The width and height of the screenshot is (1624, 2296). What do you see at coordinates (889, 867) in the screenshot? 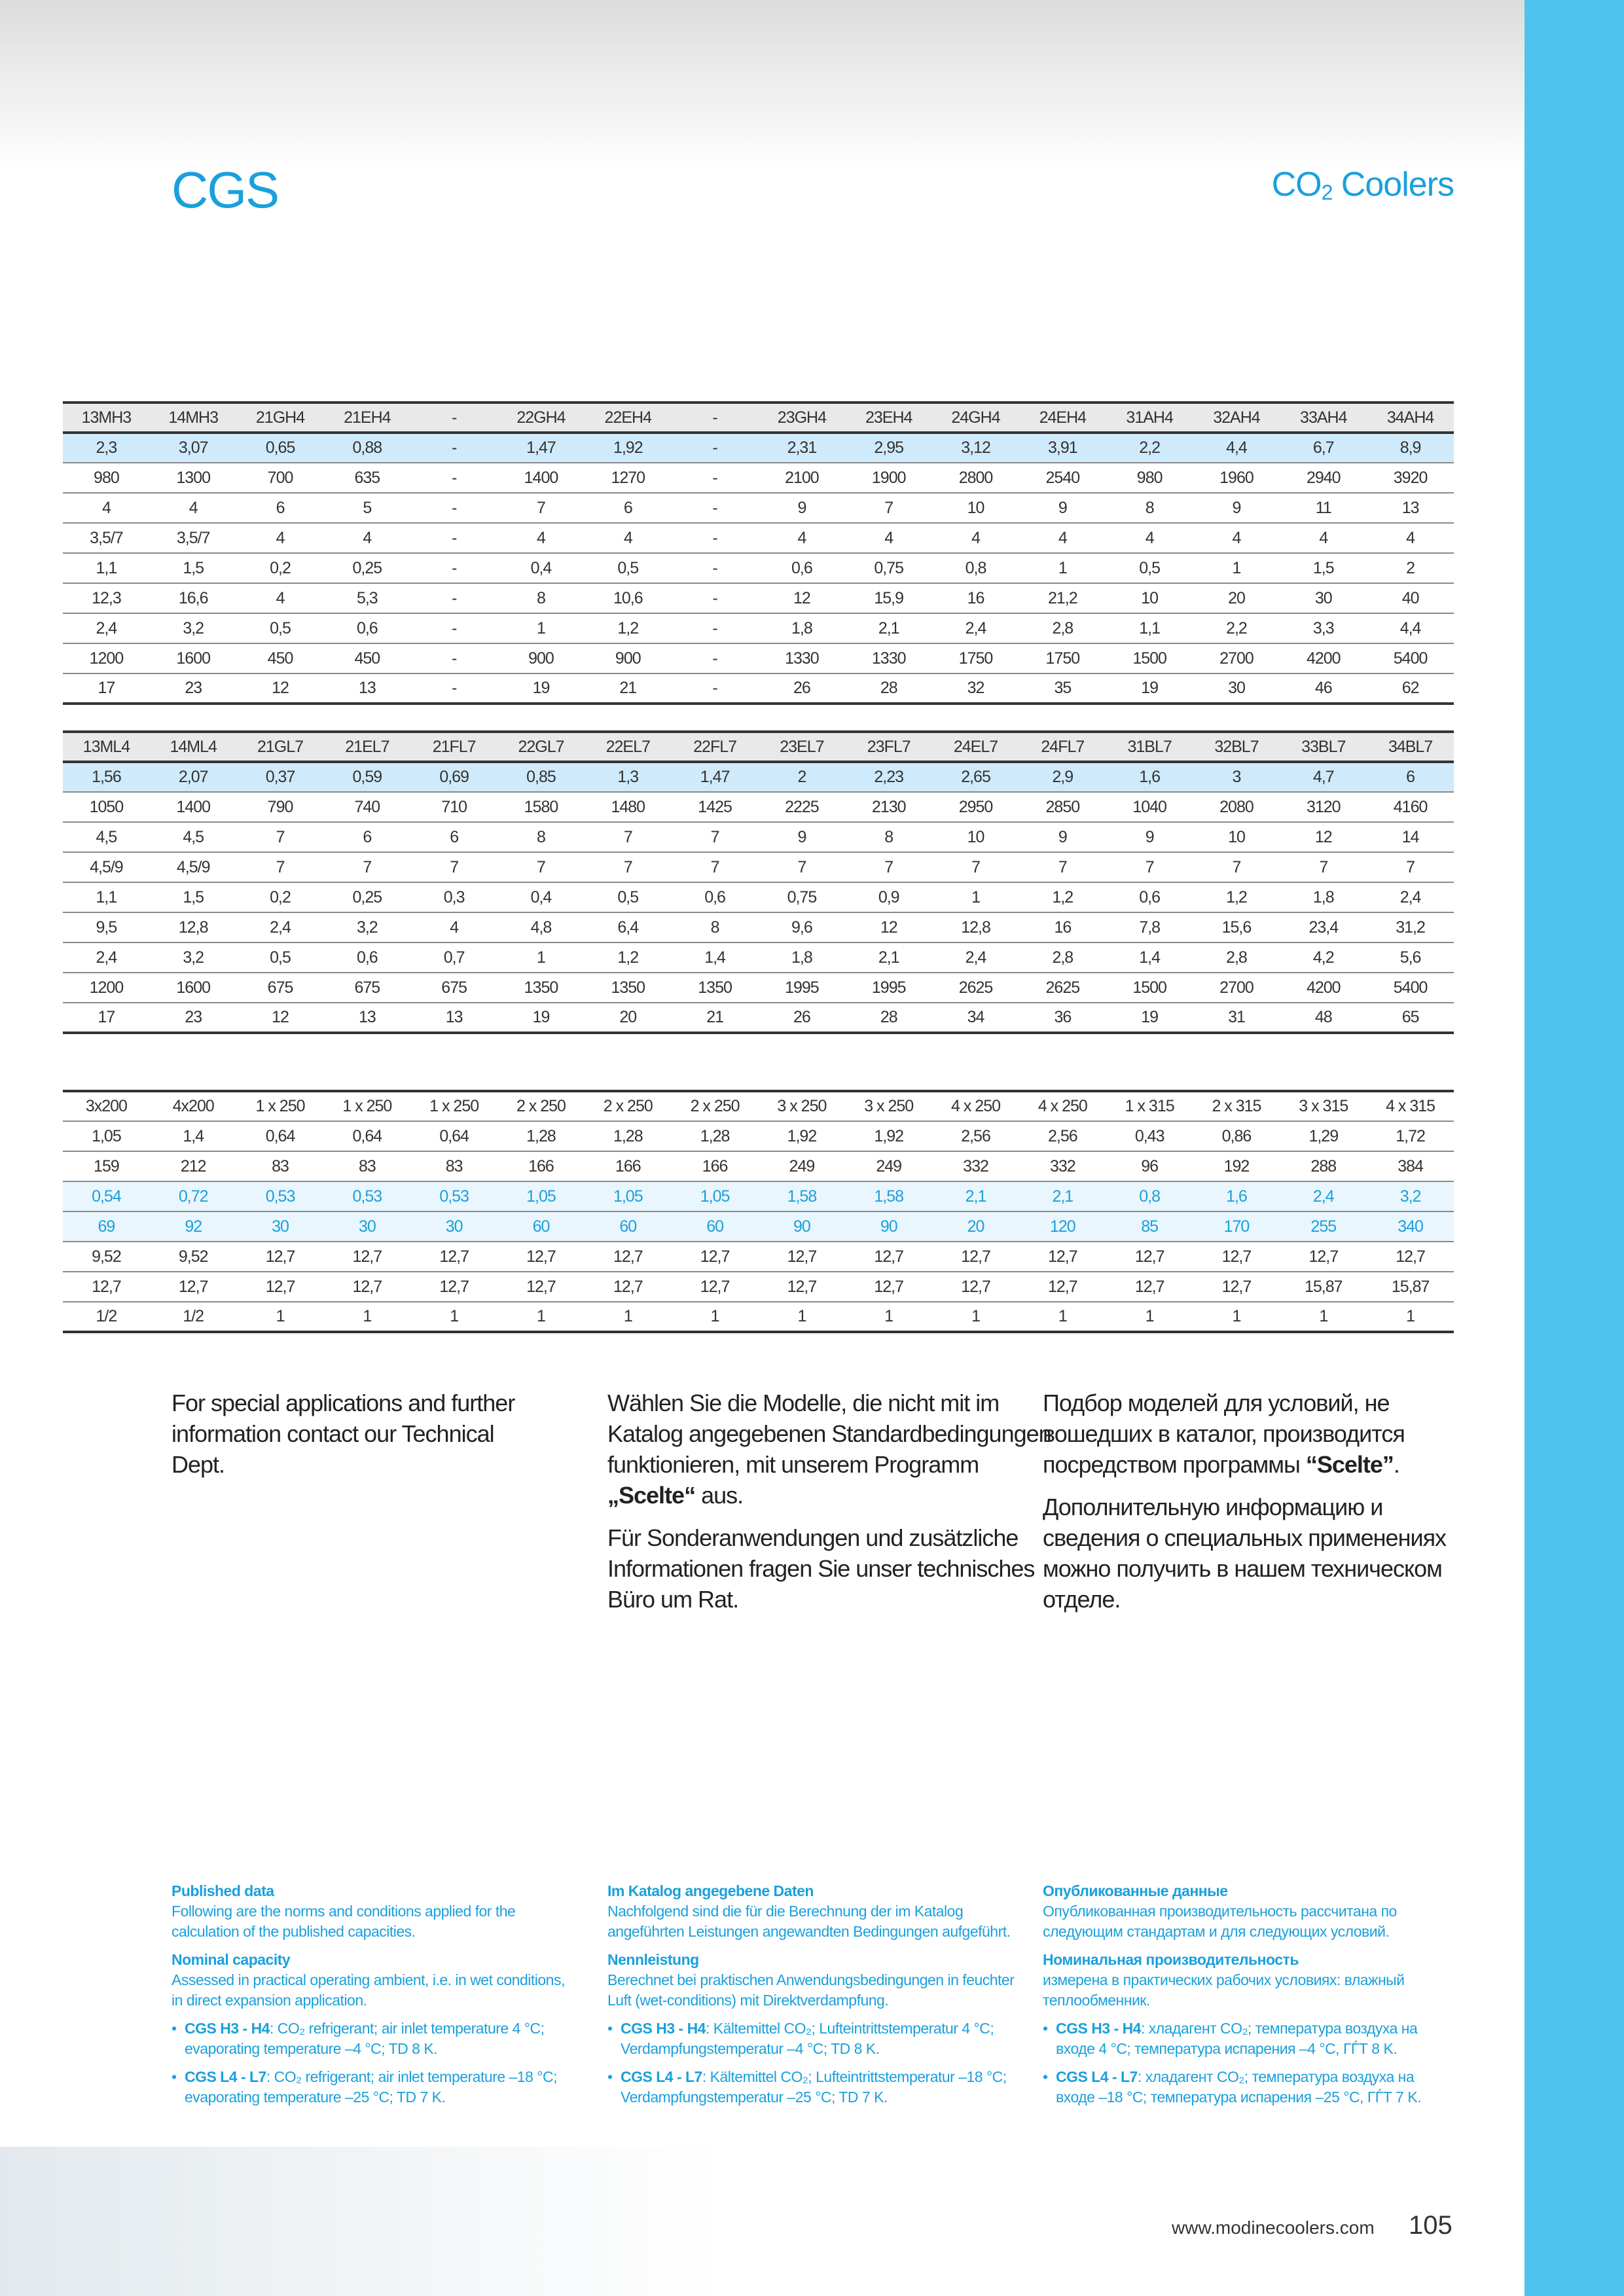
I see `table-cell: 7` at bounding box center [889, 867].